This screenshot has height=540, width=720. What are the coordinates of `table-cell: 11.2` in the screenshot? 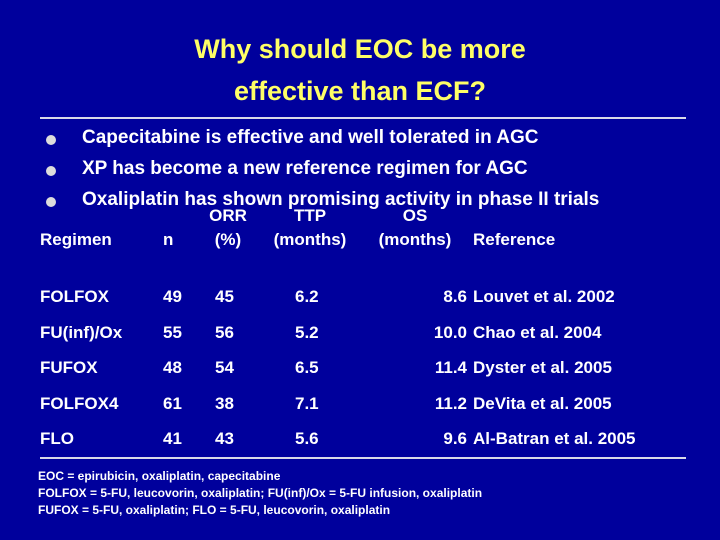 It's located at (450, 403).